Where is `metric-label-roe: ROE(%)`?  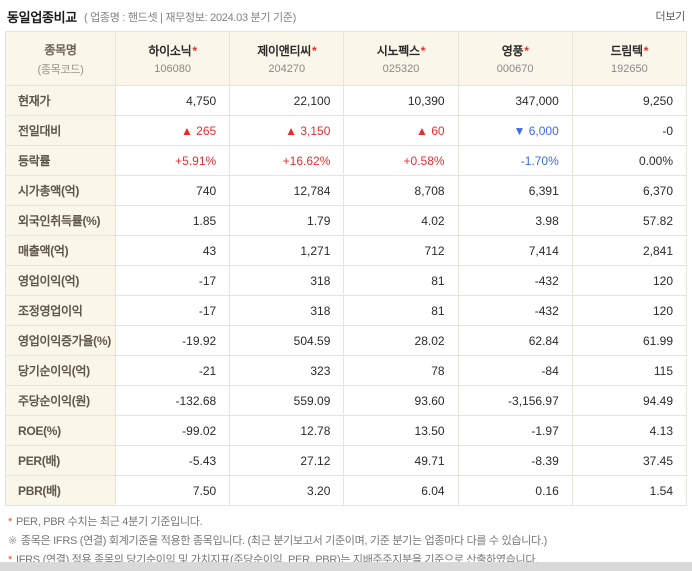
metric-label-roe: ROE(%) is located at coordinates (60, 430).